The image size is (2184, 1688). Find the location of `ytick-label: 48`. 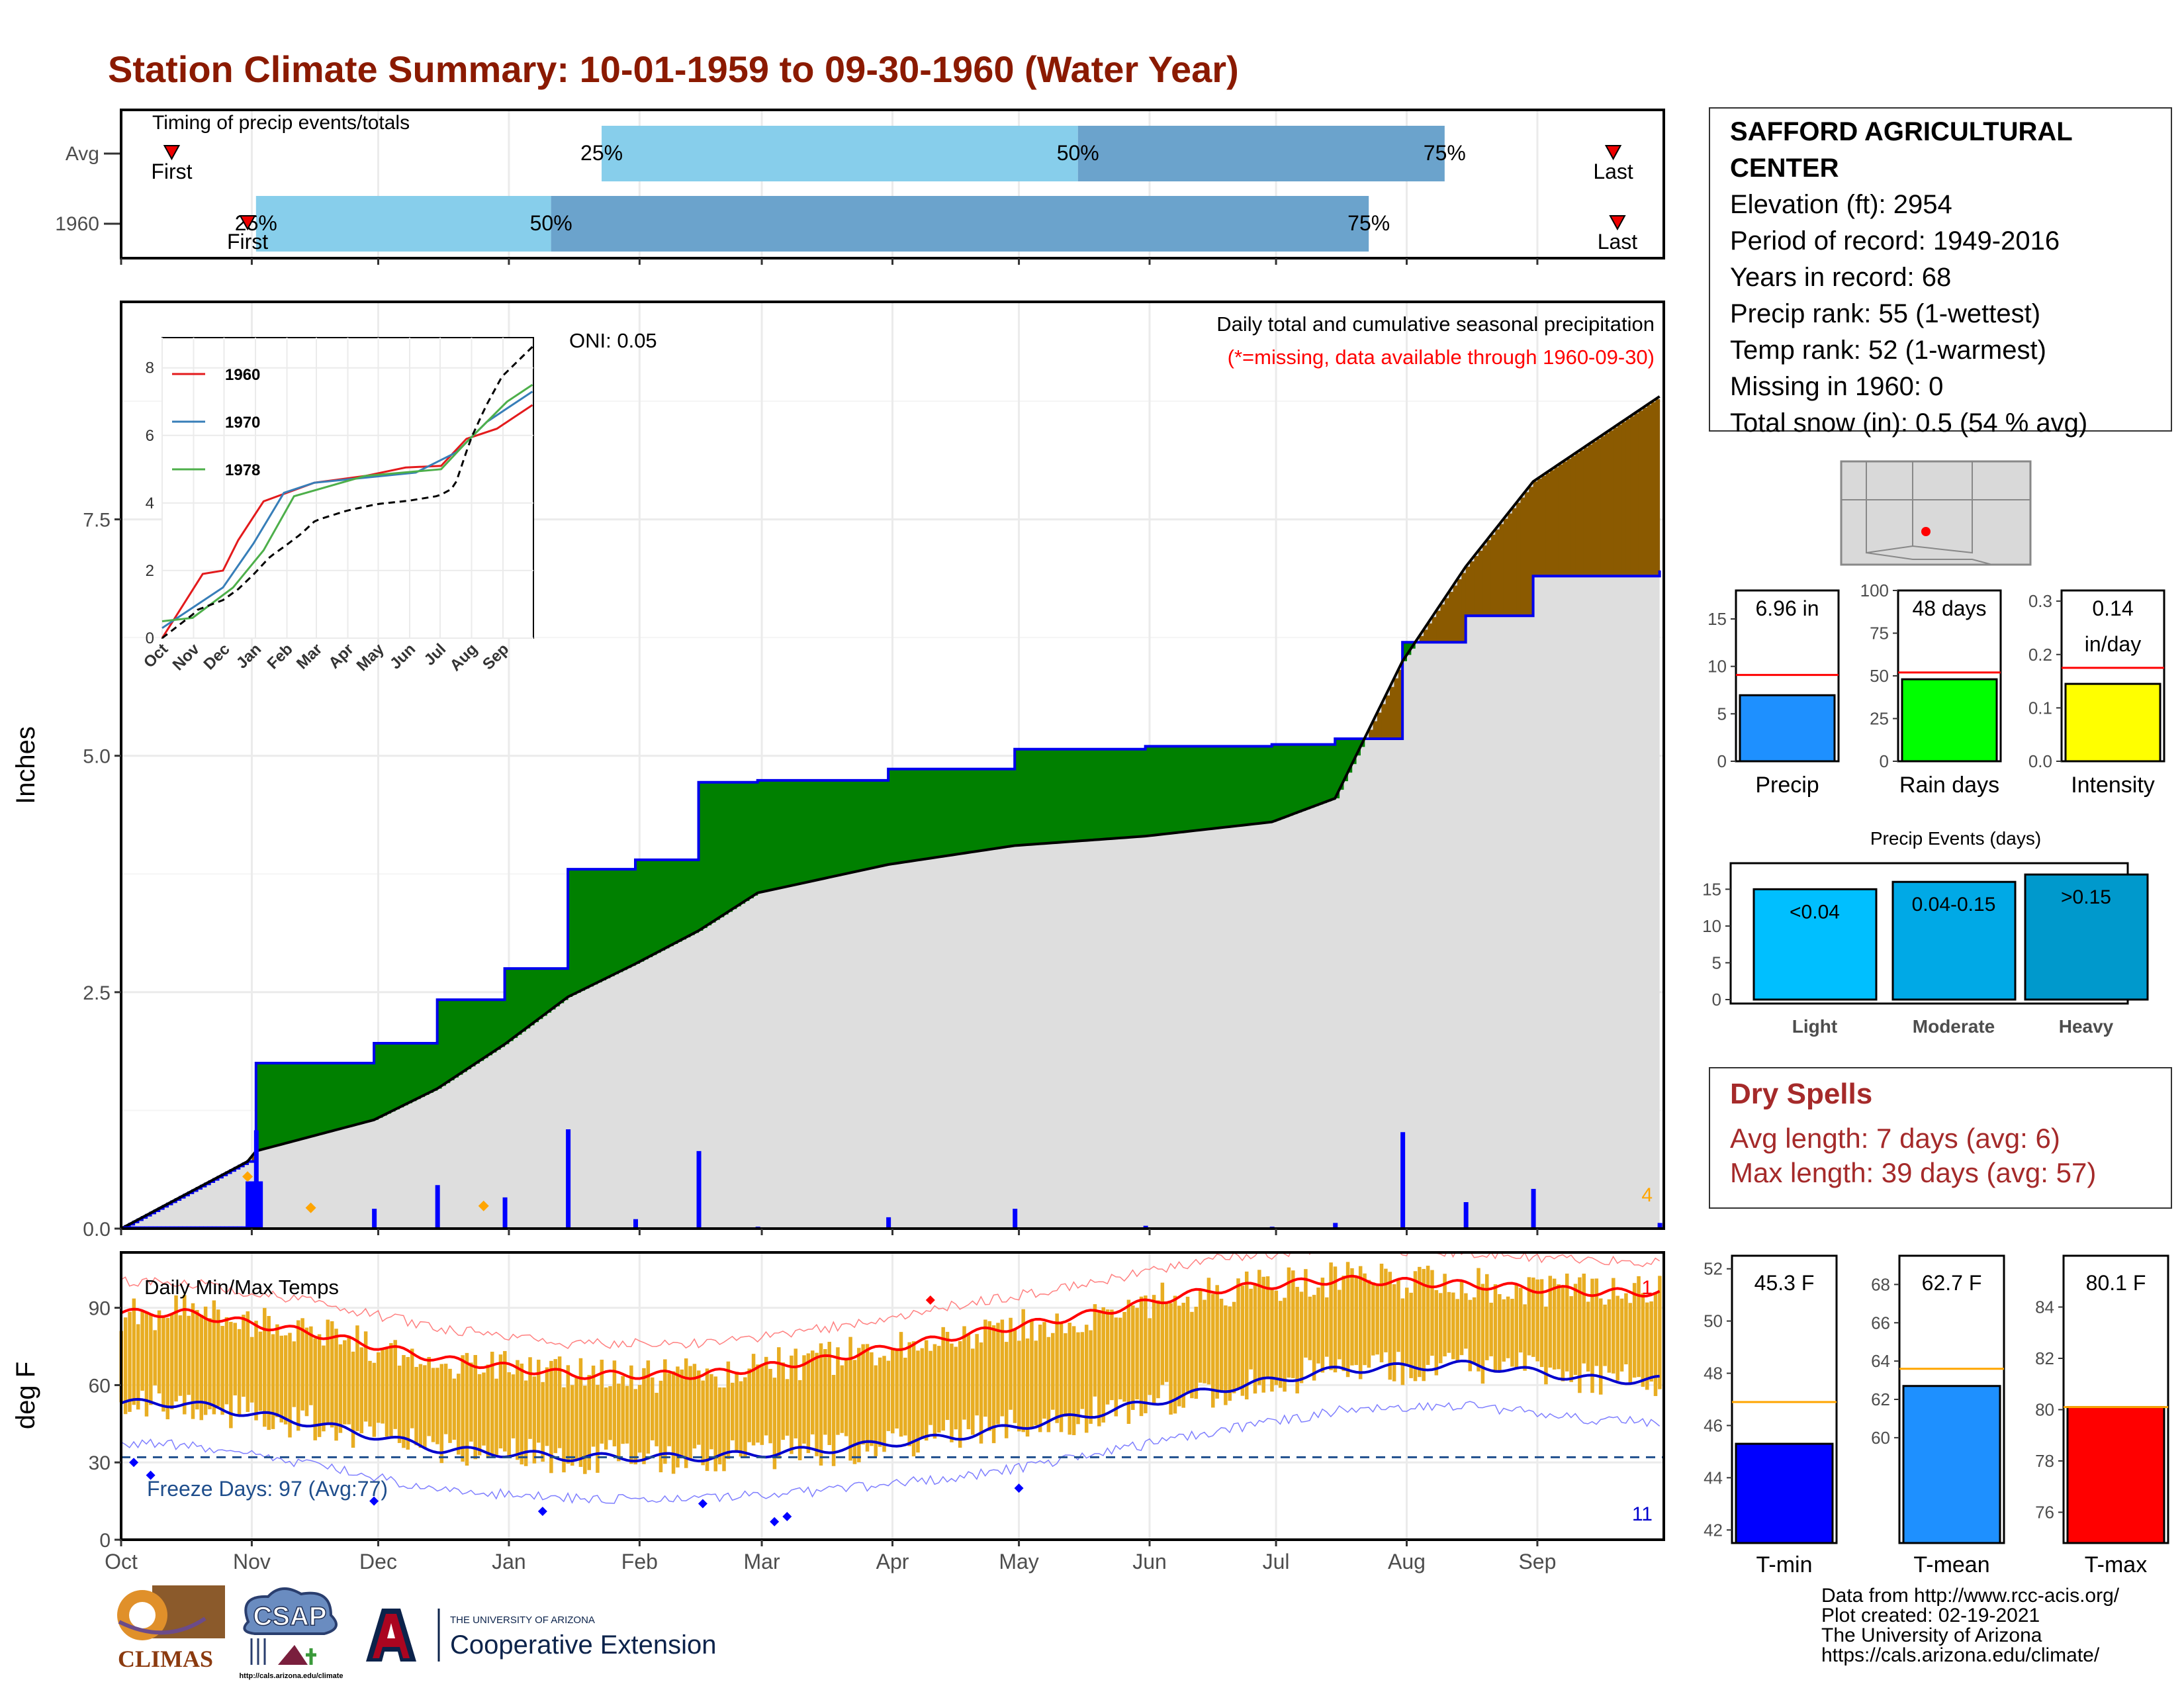

ytick-label: 48 is located at coordinates (1713, 1373).